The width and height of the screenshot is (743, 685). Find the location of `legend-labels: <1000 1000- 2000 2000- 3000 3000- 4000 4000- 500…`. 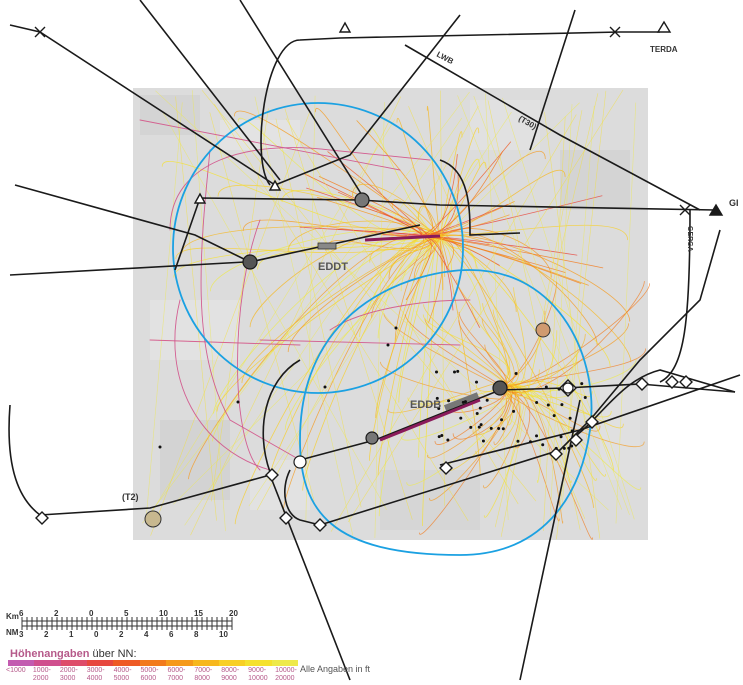

legend-labels: <1000 1000- 2000 2000- 3000 3000- 4000 4000- 500… is located at coordinates (154, 675).